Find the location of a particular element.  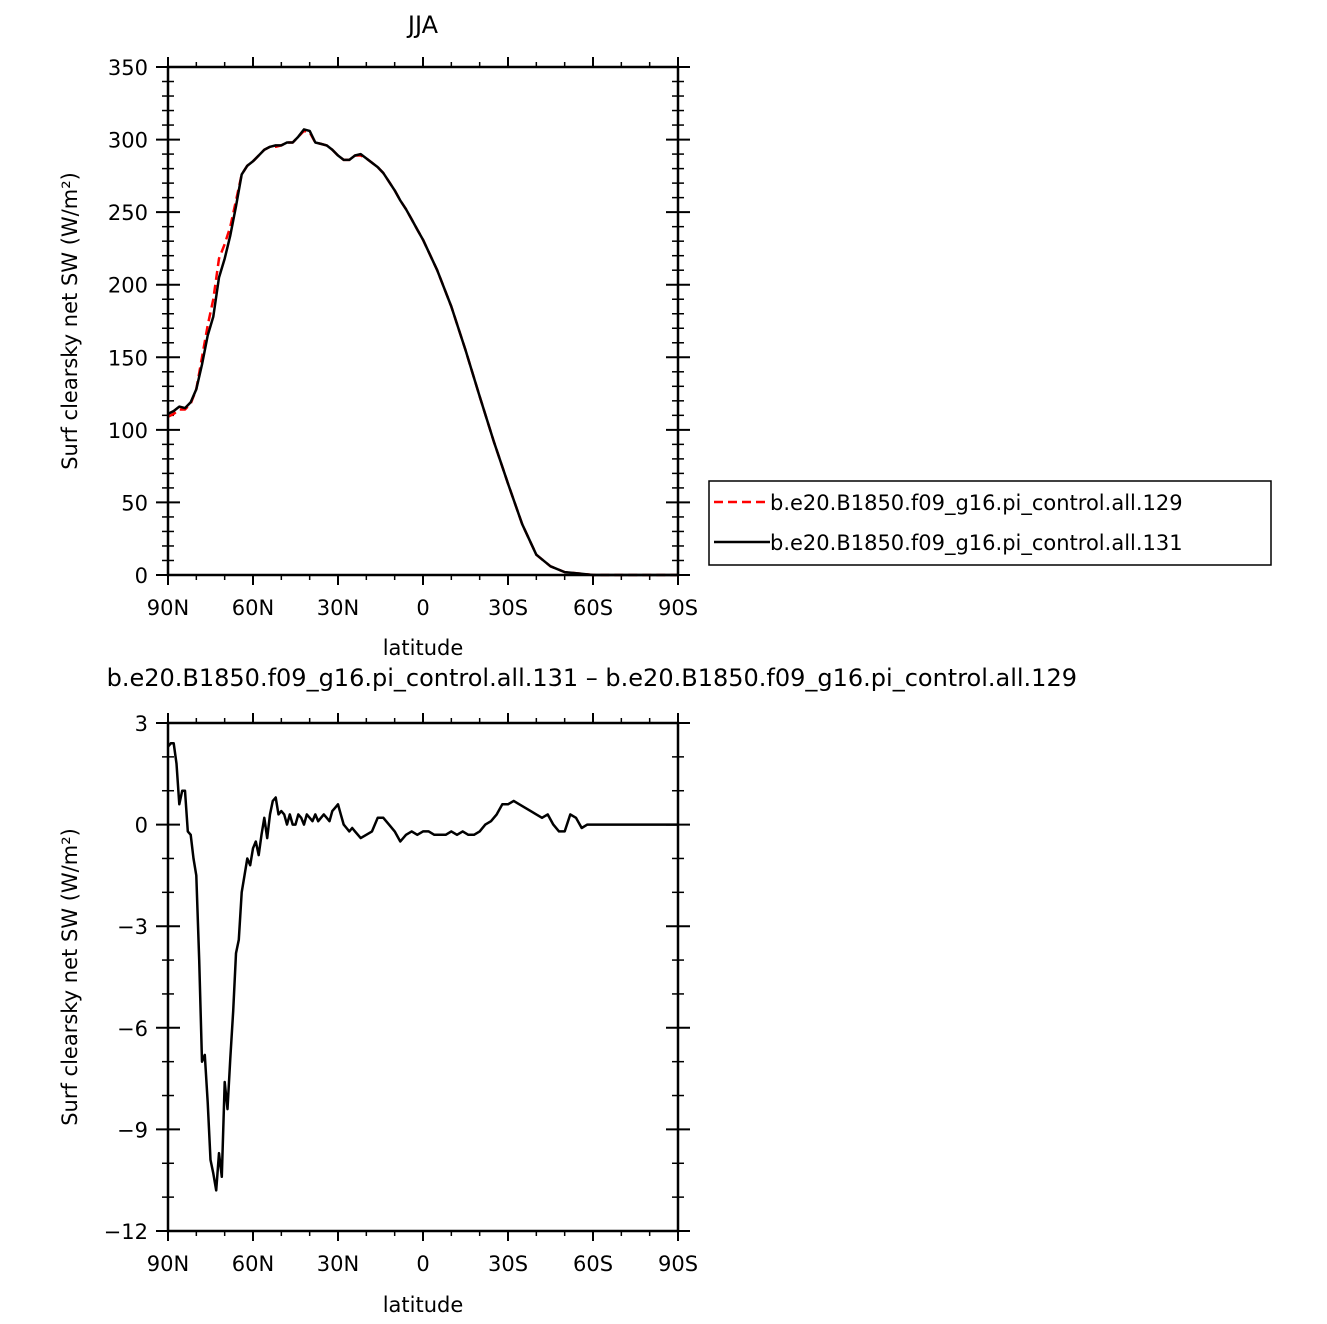

y-tick-label: −9 is located at coordinates (132, 1130).